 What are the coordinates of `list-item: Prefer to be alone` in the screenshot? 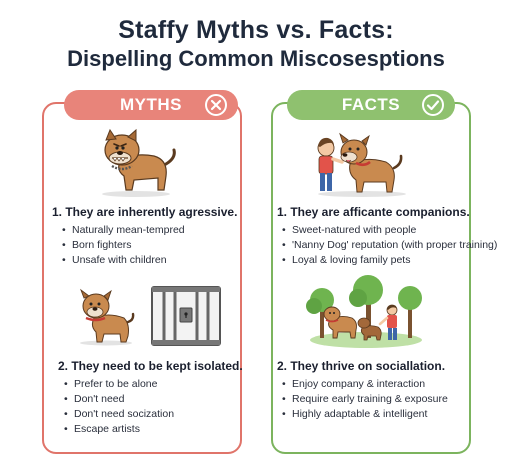 It's located at (119, 384).